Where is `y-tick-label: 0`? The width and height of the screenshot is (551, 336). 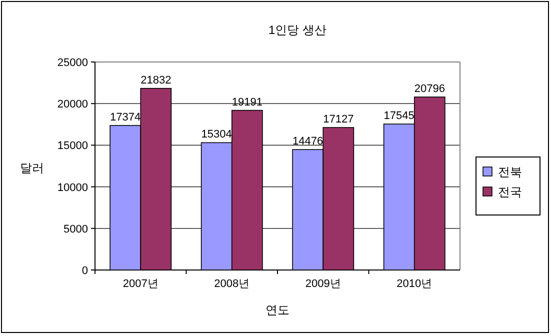 y-tick-label: 0 is located at coordinates (85, 271).